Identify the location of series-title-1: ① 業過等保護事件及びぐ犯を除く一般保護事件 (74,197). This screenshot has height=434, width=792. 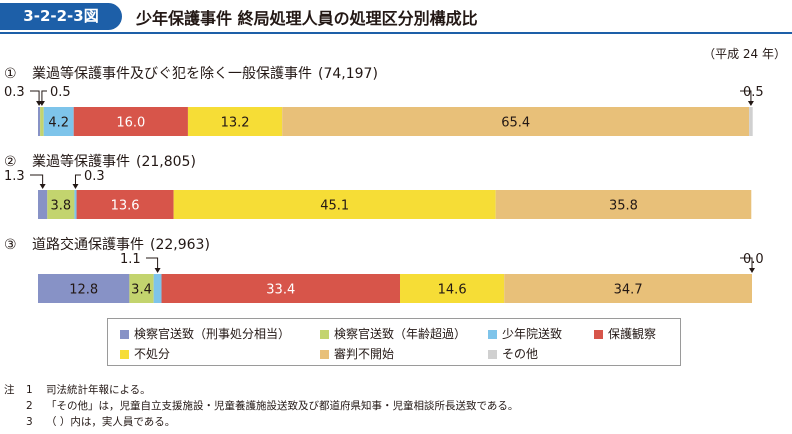
(191, 73).